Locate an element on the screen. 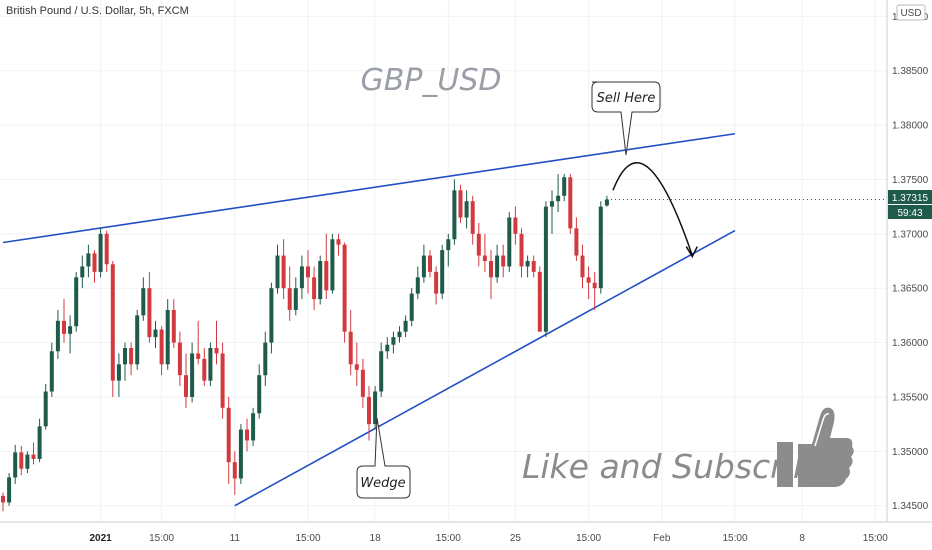  price-tick-label: 1.34500 is located at coordinates (910, 506).